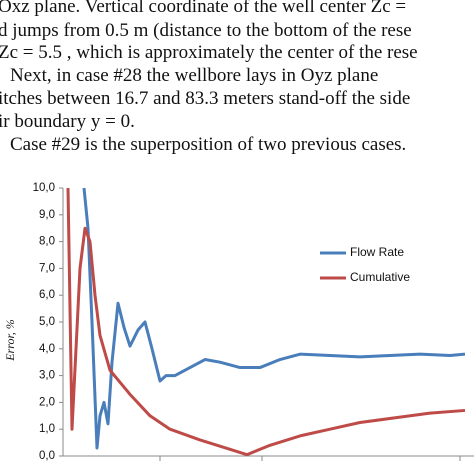 The image size is (474, 474). What do you see at coordinates (47, 215) in the screenshot?
I see `y-tick-label: 9,0` at bounding box center [47, 215].